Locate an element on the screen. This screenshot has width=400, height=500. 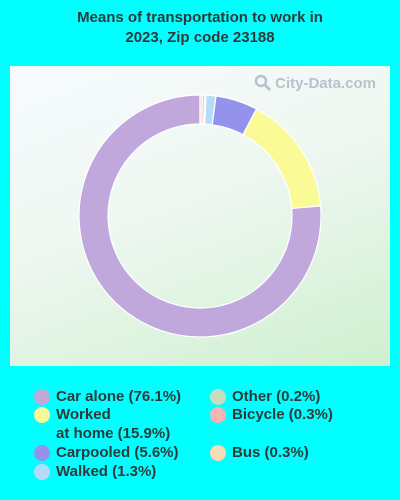
legend-label-line: Walked (1.3%) is located at coordinates (106, 471).